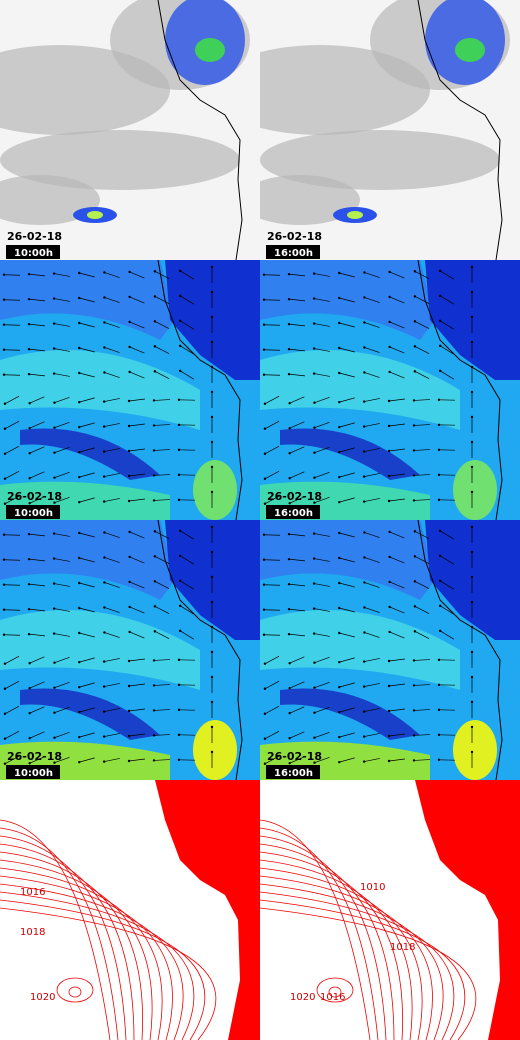 The width and height of the screenshot is (520, 1040). Describe the element at coordinates (293, 252) in the screenshot. I see `time-label-bg` at that location.